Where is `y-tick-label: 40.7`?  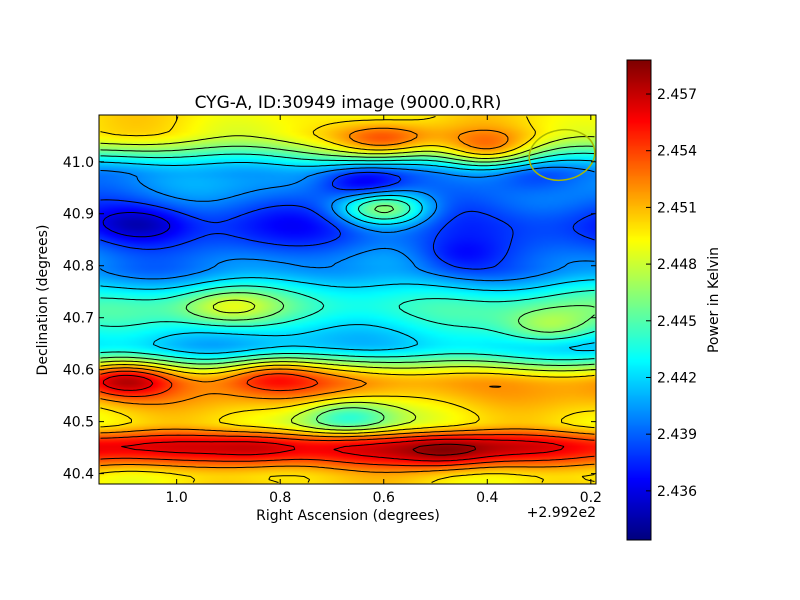 y-tick-label: 40.7 is located at coordinates (78, 319).